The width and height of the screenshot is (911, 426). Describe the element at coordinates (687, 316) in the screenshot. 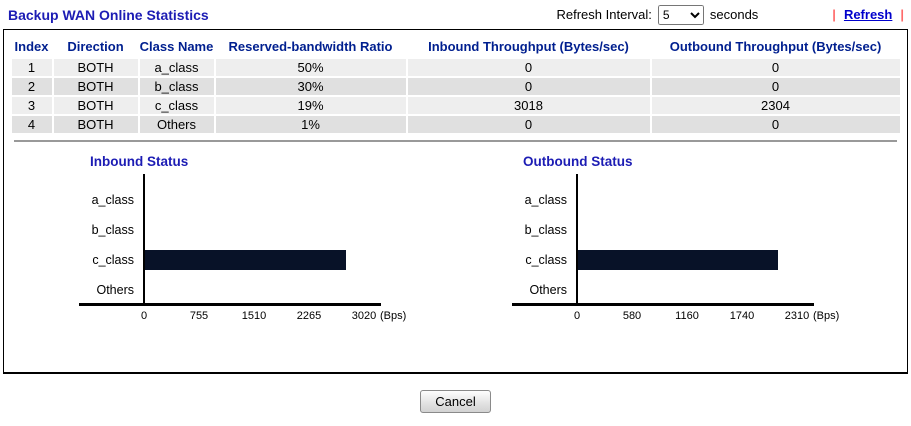

I see `x-tick-label: 1160` at that location.